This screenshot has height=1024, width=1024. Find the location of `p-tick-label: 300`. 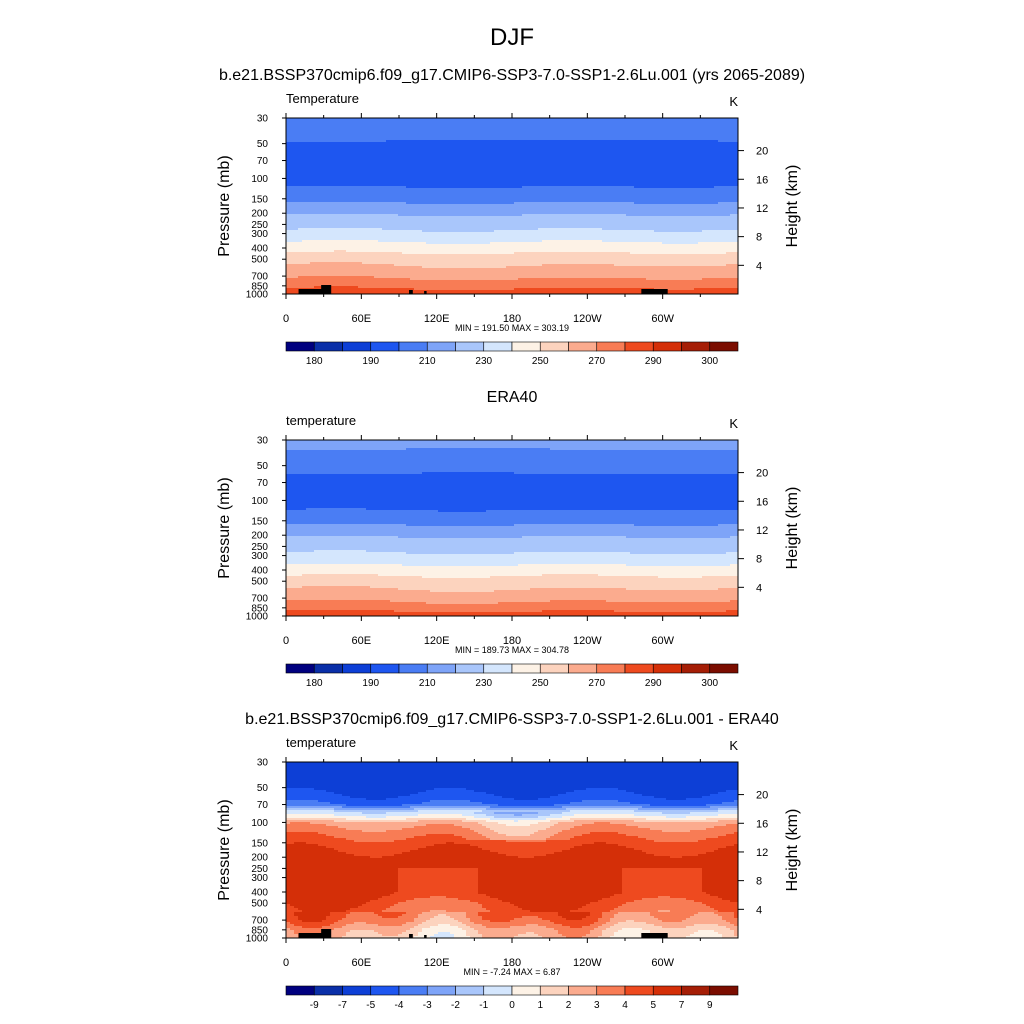

p-tick-label: 300 is located at coordinates (259, 556).